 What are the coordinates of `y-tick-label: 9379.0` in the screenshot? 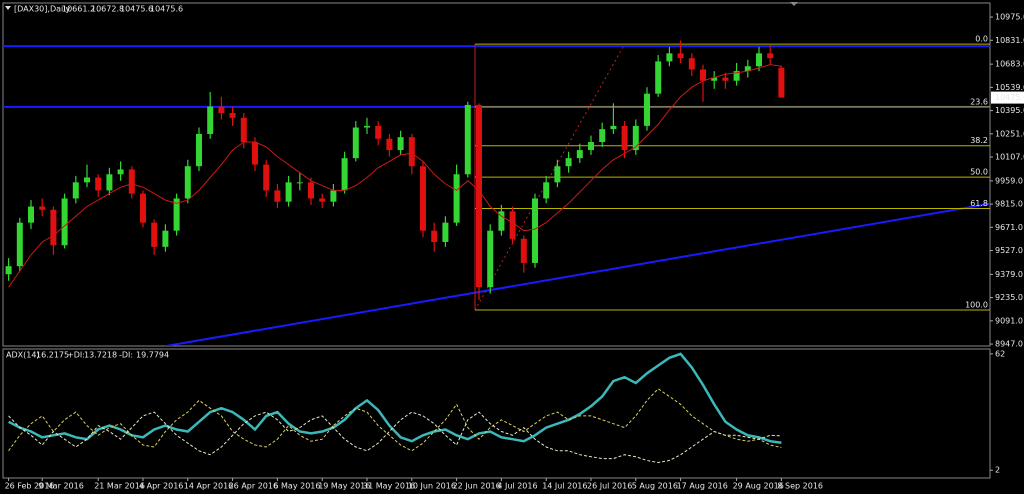 It's located at (1009, 274).